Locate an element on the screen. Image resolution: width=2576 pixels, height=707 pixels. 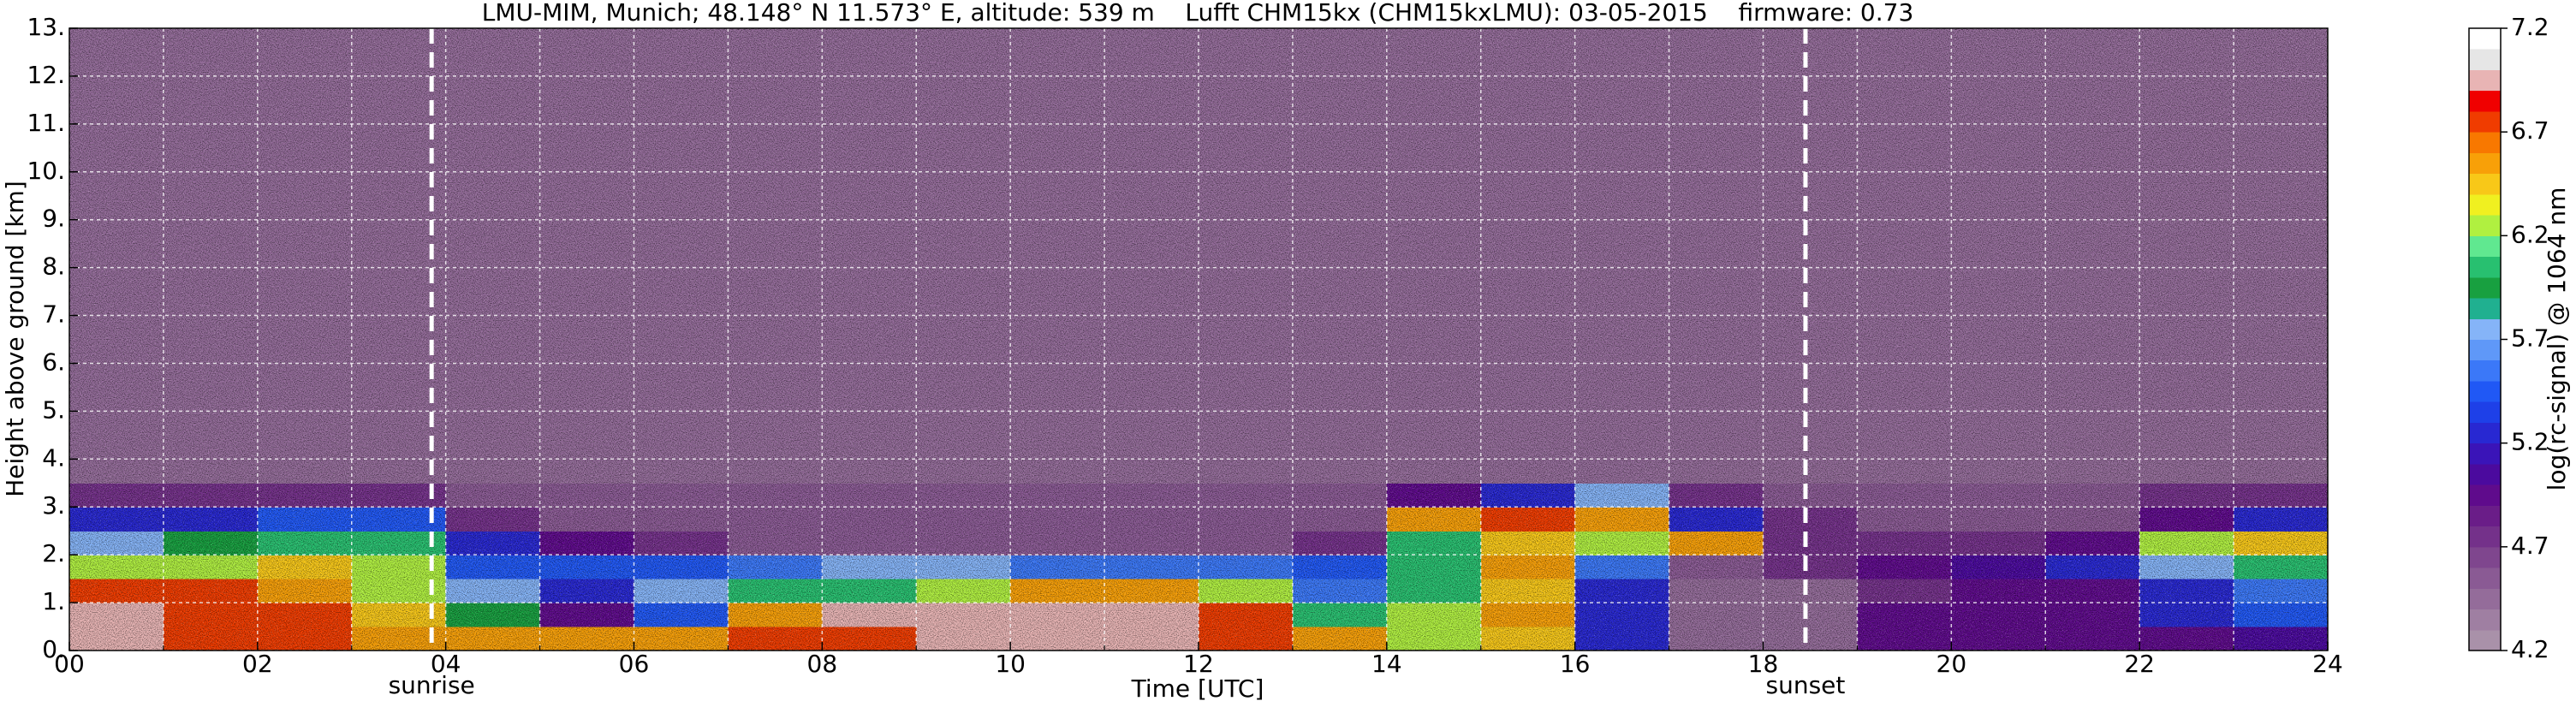
y-tick-label: 6. is located at coordinates (54, 362).